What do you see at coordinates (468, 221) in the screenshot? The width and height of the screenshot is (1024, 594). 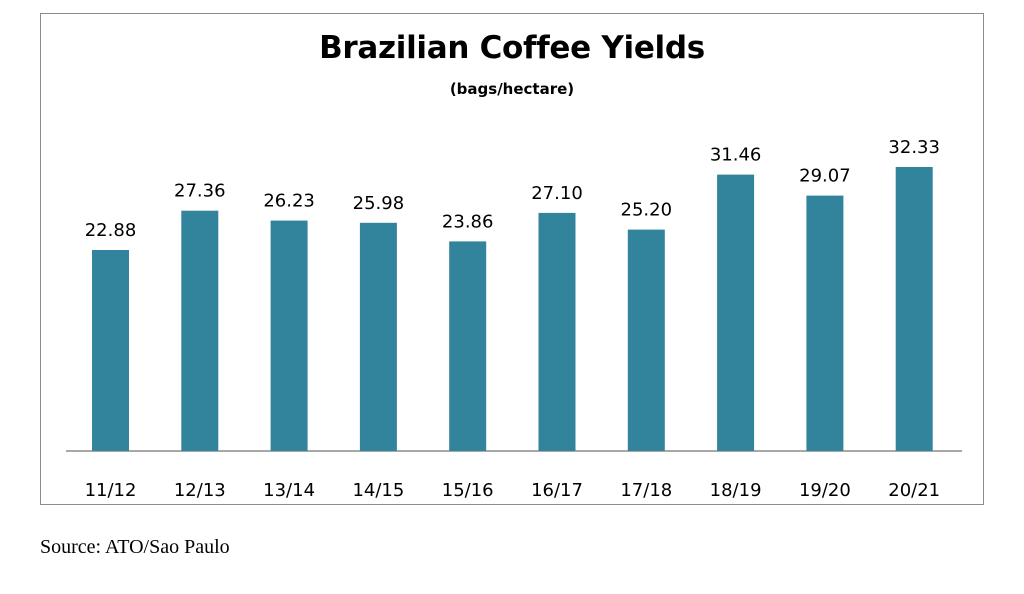 I see `data-label: 23.86` at bounding box center [468, 221].